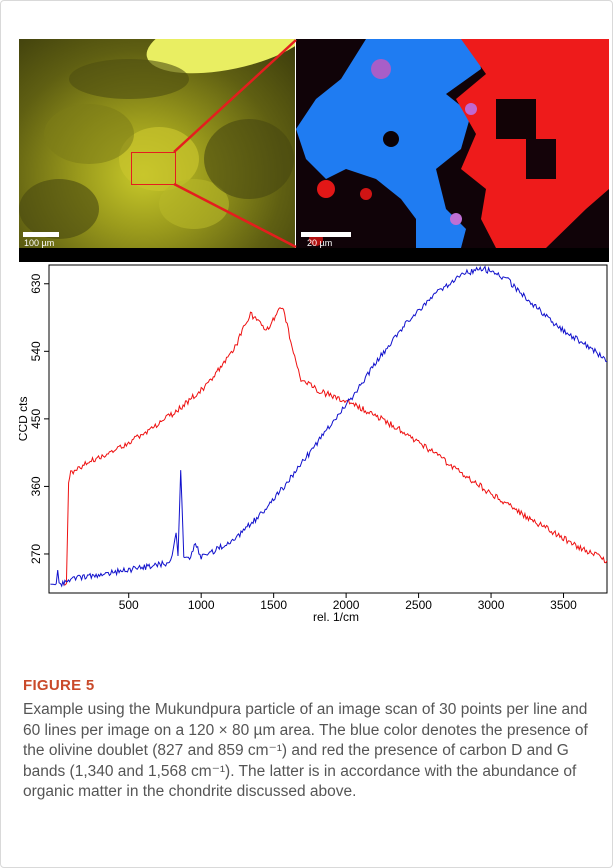 Image resolution: width=613 pixels, height=868 pixels. Describe the element at coordinates (320, 243) in the screenshot. I see `map-scale-label: 20 µm` at that location.